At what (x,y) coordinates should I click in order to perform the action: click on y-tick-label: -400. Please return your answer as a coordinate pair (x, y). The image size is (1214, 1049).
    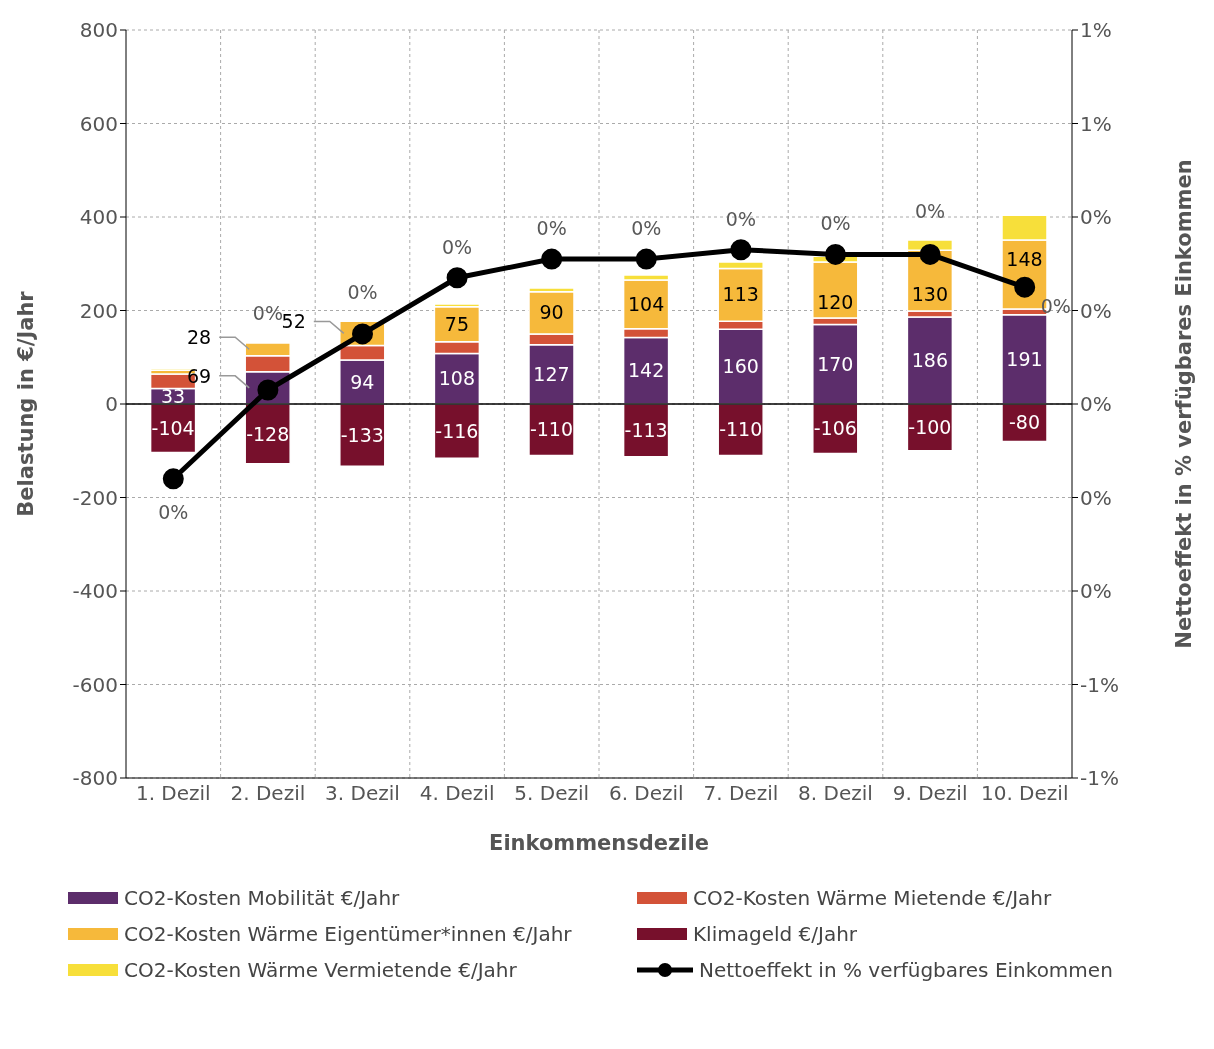
    Looking at the image, I should click on (95, 591).